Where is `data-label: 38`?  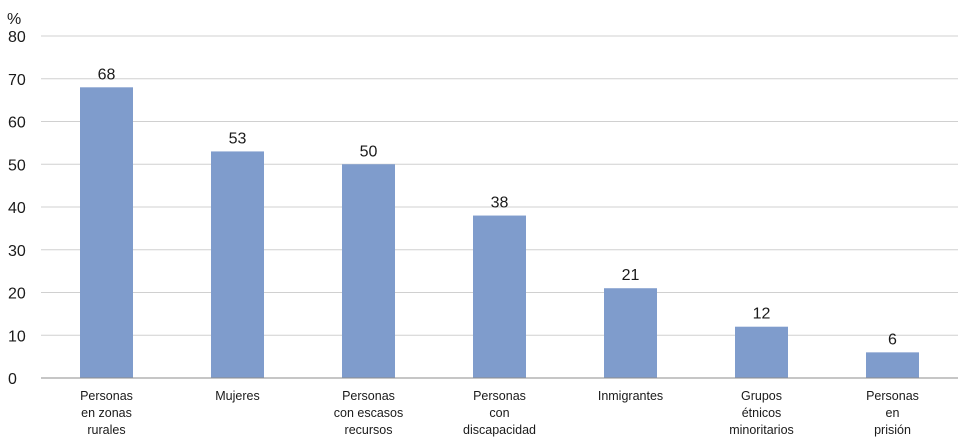
data-label: 38 is located at coordinates (500, 203).